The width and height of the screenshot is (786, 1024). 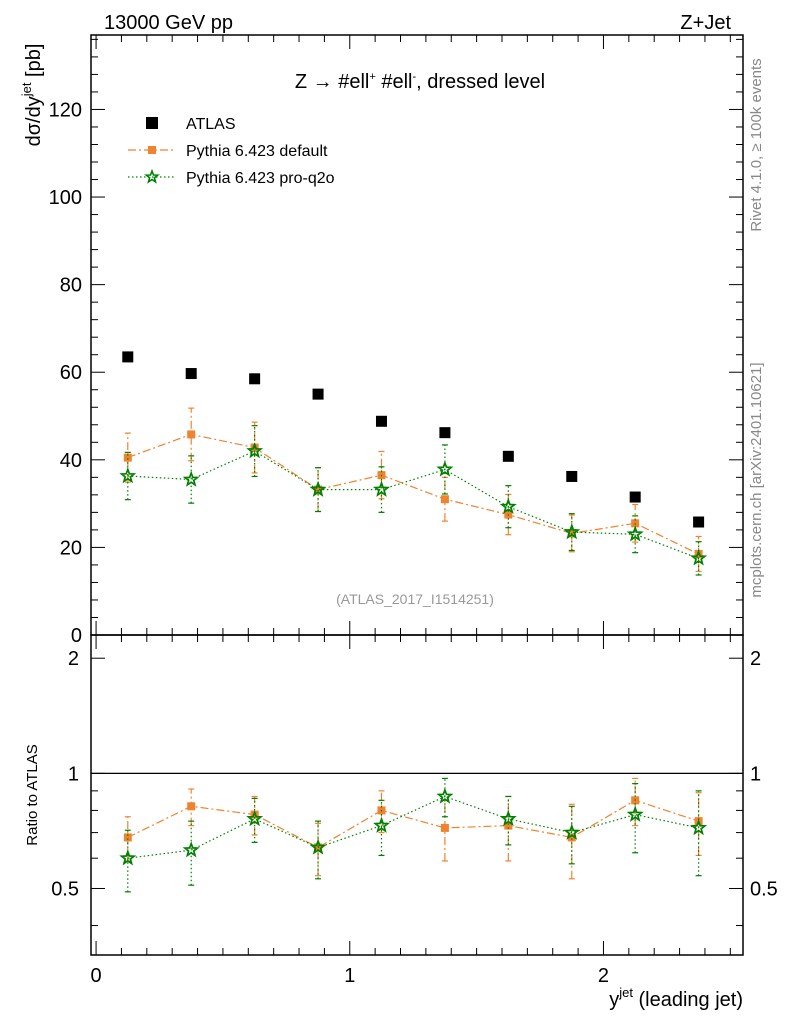 What do you see at coordinates (372, 77) in the screenshot?
I see `plot-title-sup1: +` at bounding box center [372, 77].